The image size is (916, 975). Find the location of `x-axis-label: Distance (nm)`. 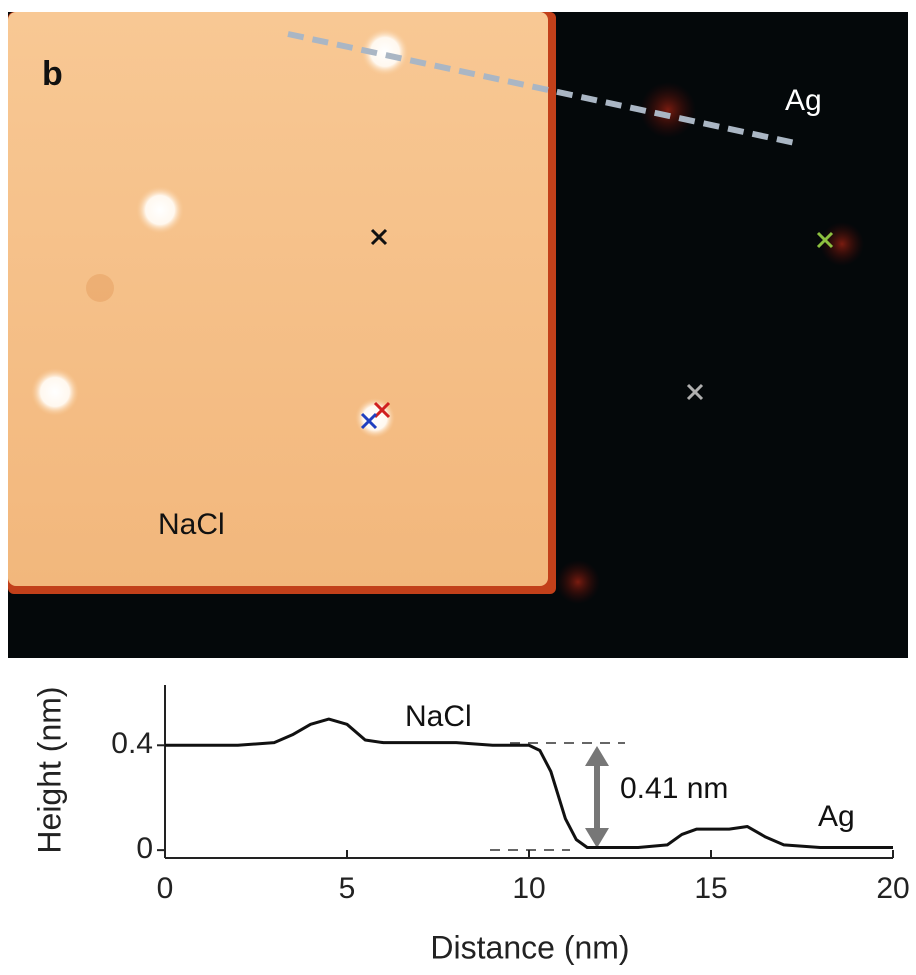

x-axis-label: Distance (nm) is located at coordinates (529, 947).